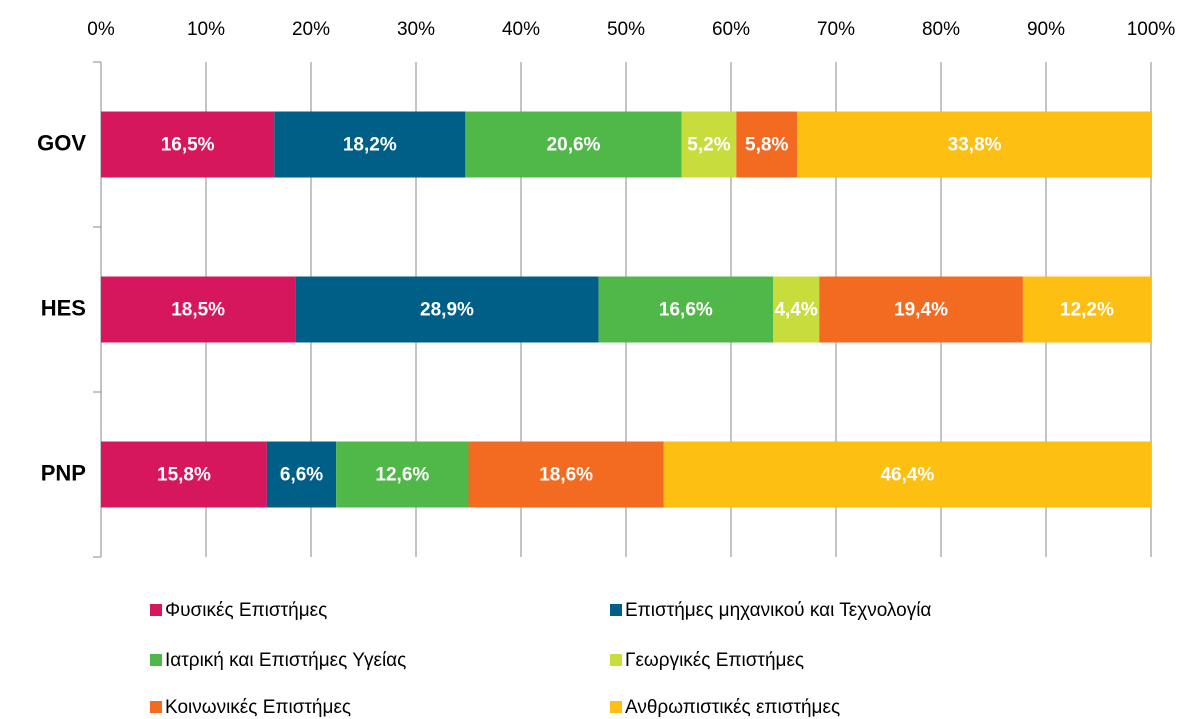 This screenshot has width=1184, height=719. I want to click on x-tick-label: 20%, so click(311, 29).